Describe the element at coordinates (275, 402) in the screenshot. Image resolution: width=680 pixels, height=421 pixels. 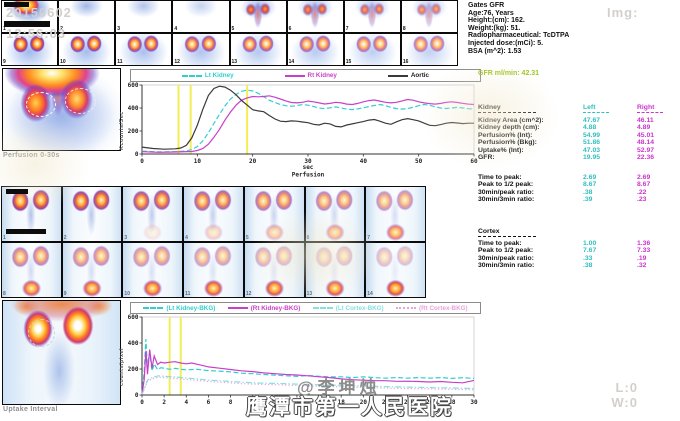
I see `x-tick-label: 12` at that location.